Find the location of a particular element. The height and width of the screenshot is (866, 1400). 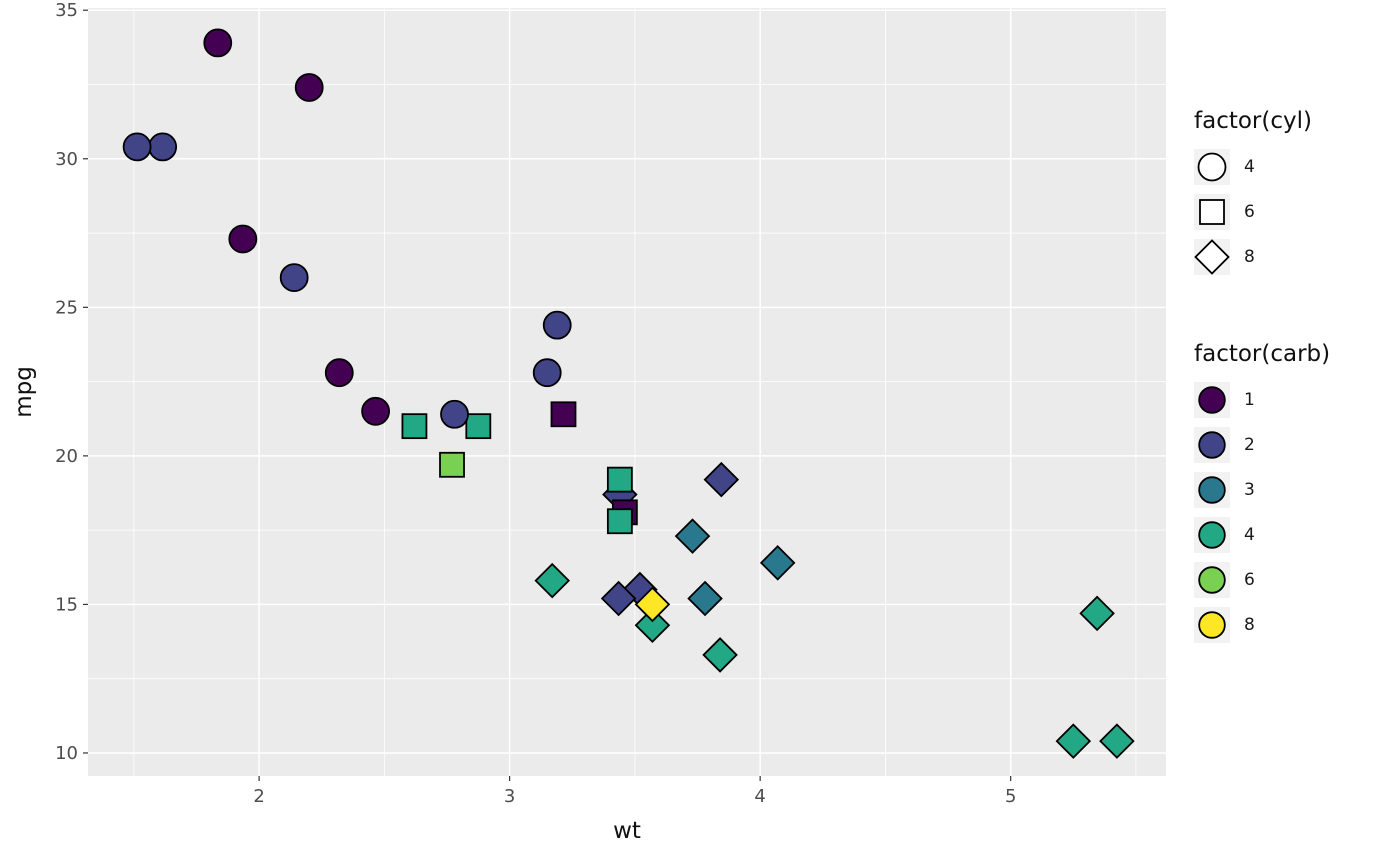

legend-entry-carb-3: 3 is located at coordinates (1294, 489).